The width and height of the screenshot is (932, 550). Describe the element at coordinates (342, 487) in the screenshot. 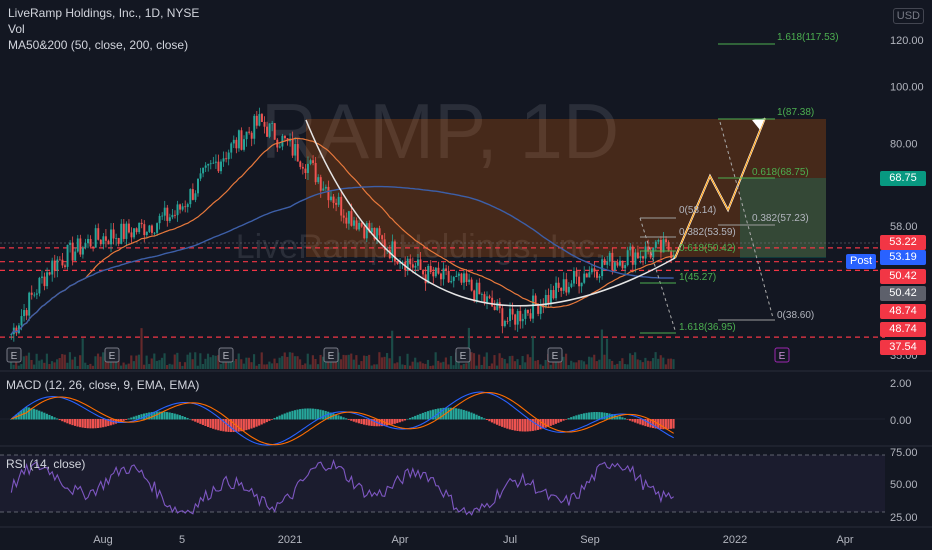

I see `rsi-line` at that location.